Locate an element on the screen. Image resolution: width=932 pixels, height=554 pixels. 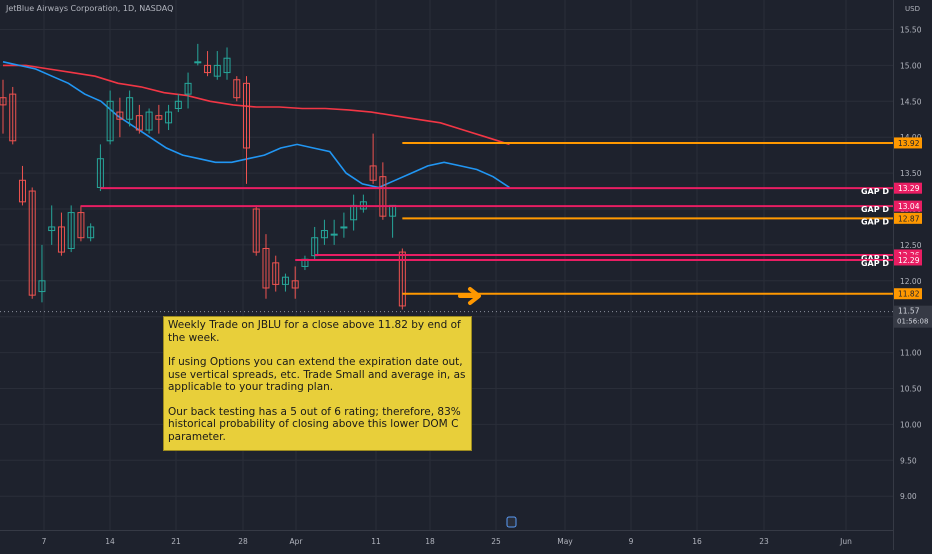
level-price-text: 12.29 is located at coordinates (909, 260).